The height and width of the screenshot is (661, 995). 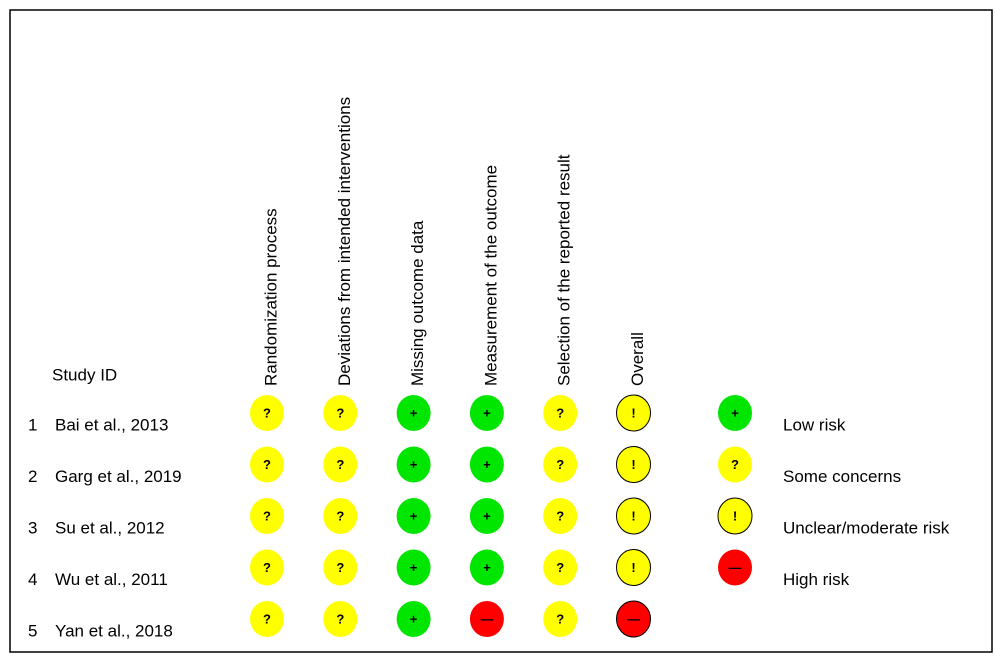 I want to click on study-name: Garg et al., 2019, so click(x=118, y=476).